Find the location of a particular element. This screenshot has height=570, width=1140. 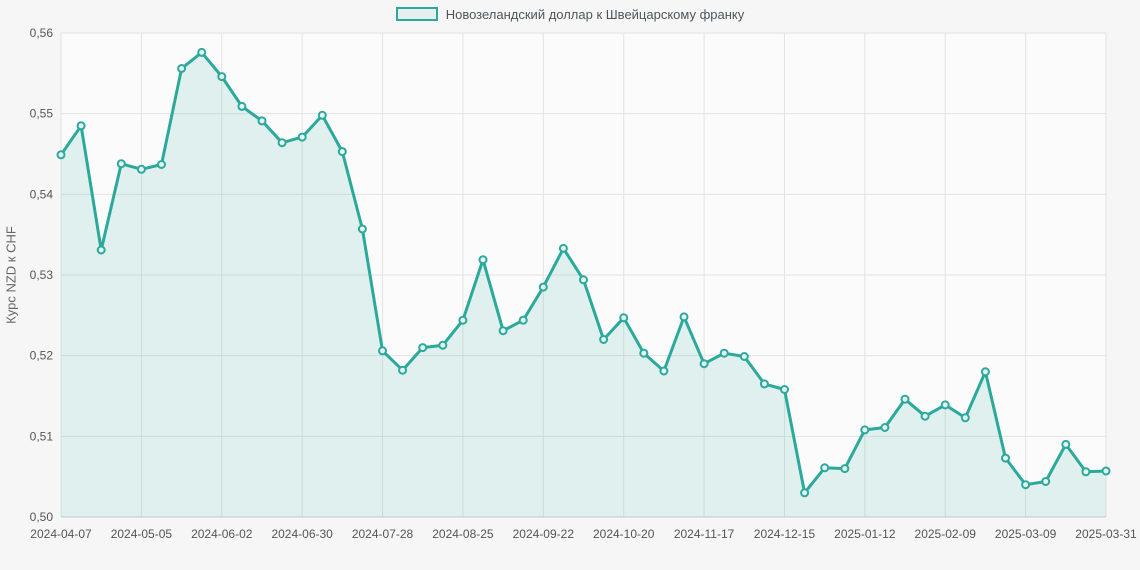

x-tick-label: 2025-01-12 is located at coordinates (865, 534).